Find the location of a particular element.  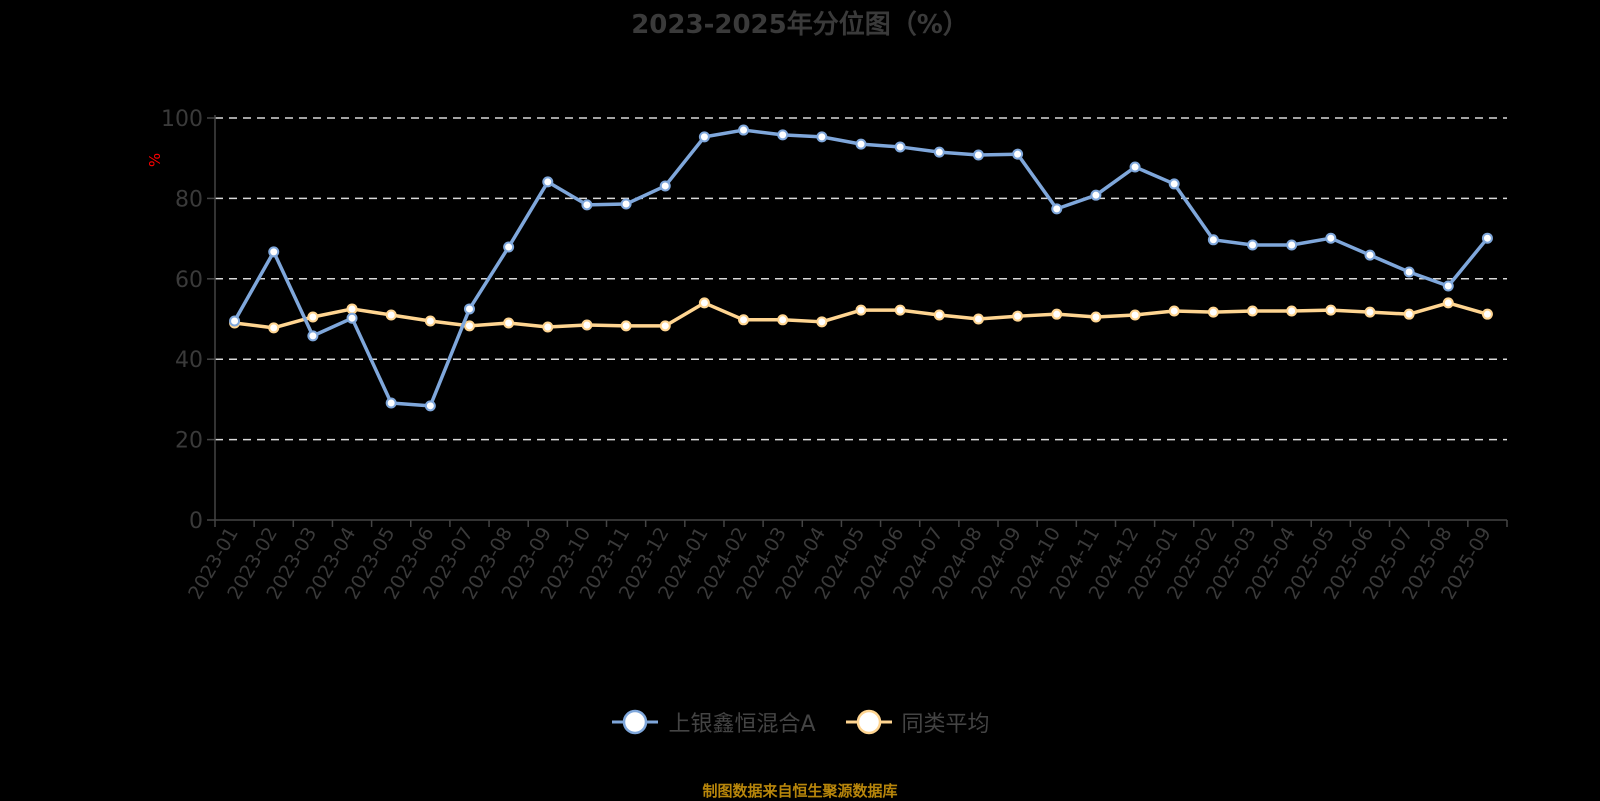

legend-item-fund: 上银鑫恒混合A is located at coordinates (713, 722).